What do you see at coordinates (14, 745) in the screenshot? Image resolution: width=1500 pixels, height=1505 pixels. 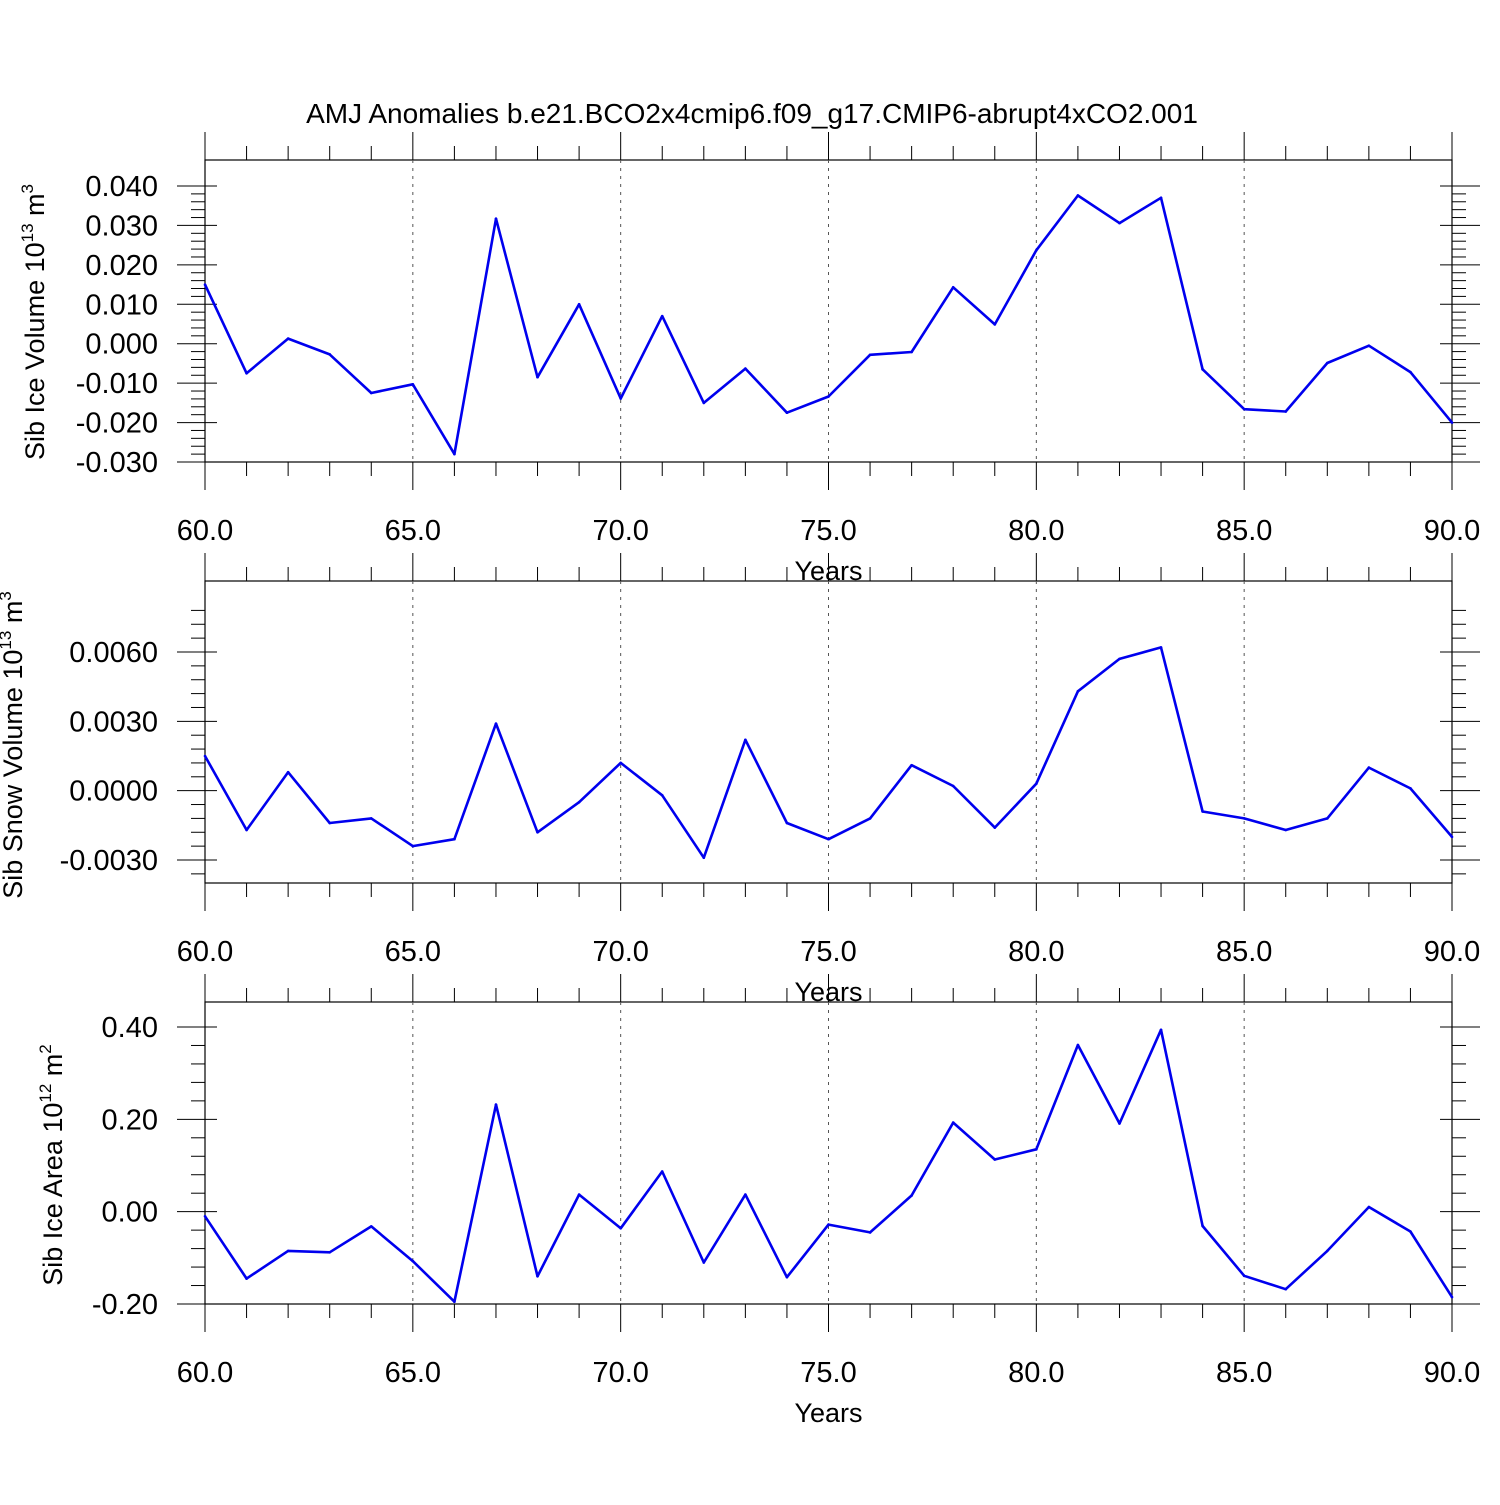 I see `y-axis-label: Sib Snow Volume 1013 m3` at bounding box center [14, 745].